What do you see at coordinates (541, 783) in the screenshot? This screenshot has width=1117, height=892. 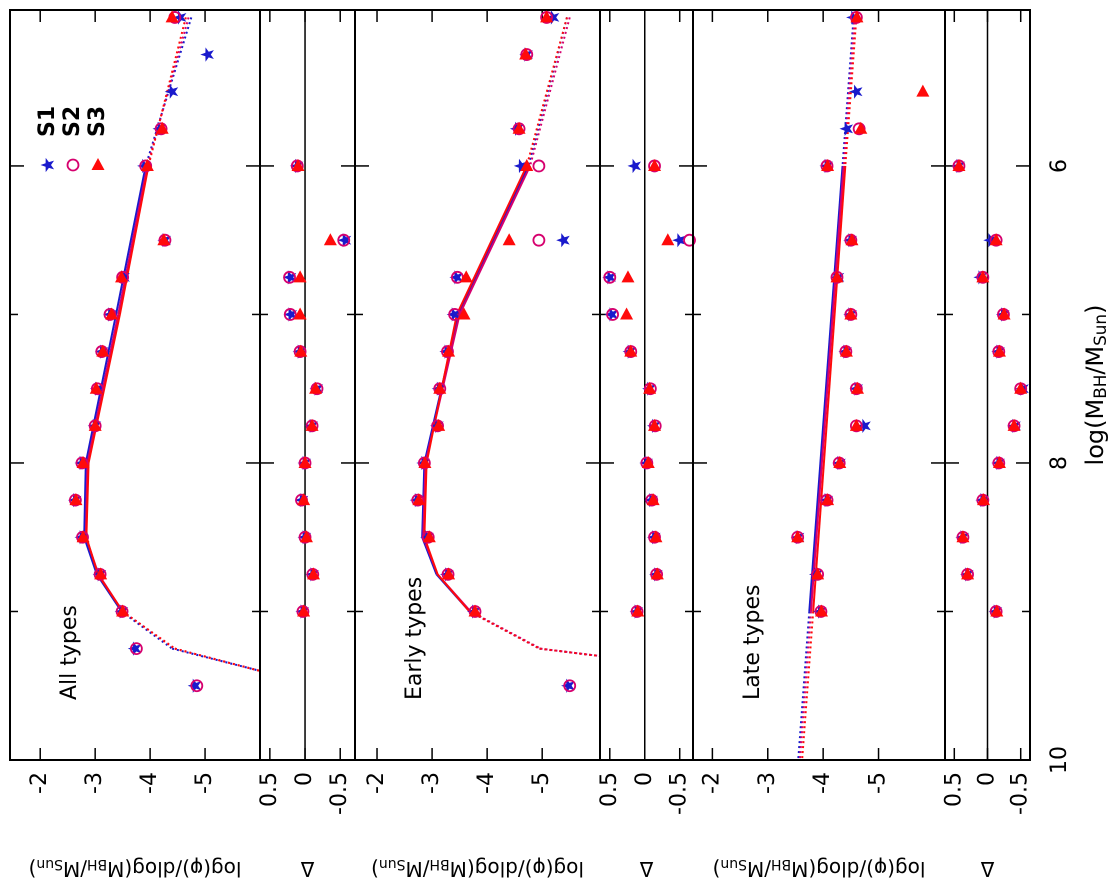 I see `y-tick-label: -5` at bounding box center [541, 783].